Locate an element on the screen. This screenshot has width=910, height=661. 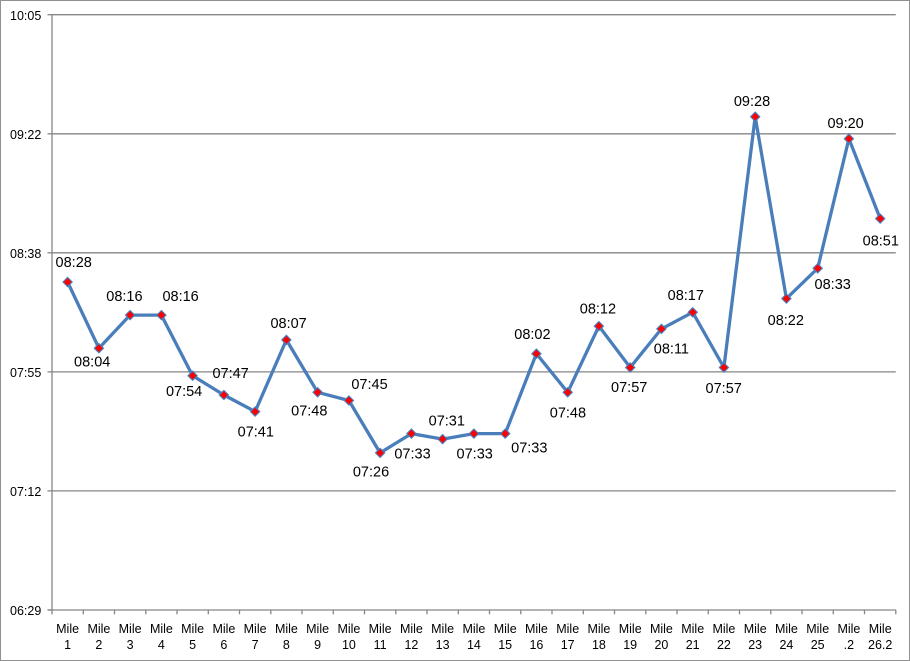
svg-text: 08:51 is located at coordinates (881, 242).